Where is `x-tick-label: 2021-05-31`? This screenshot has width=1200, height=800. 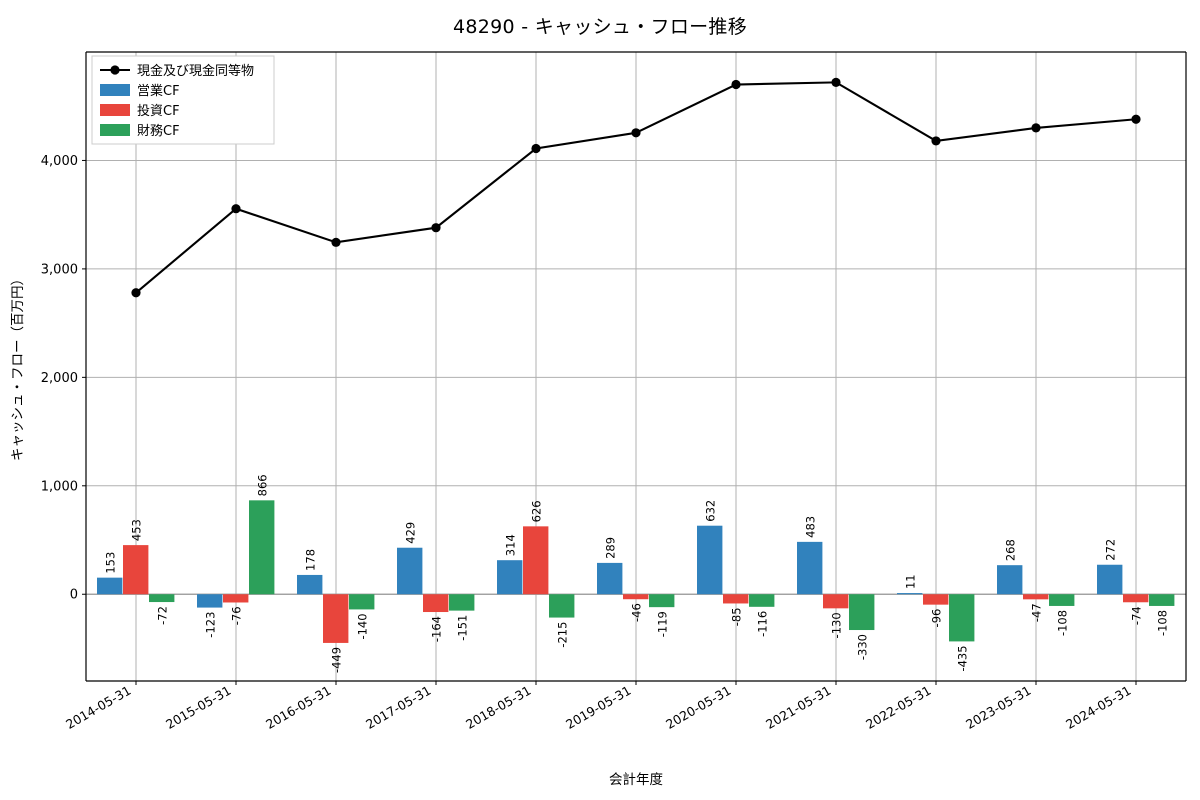
x-tick-label: 2021-05-31 is located at coordinates (798, 707).